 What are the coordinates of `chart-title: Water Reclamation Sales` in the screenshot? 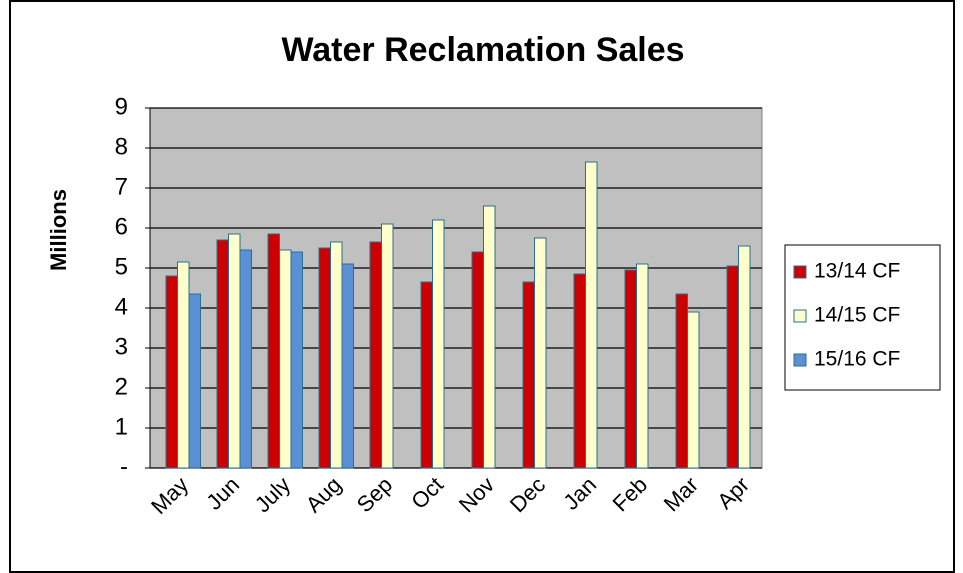 It's located at (482, 50).